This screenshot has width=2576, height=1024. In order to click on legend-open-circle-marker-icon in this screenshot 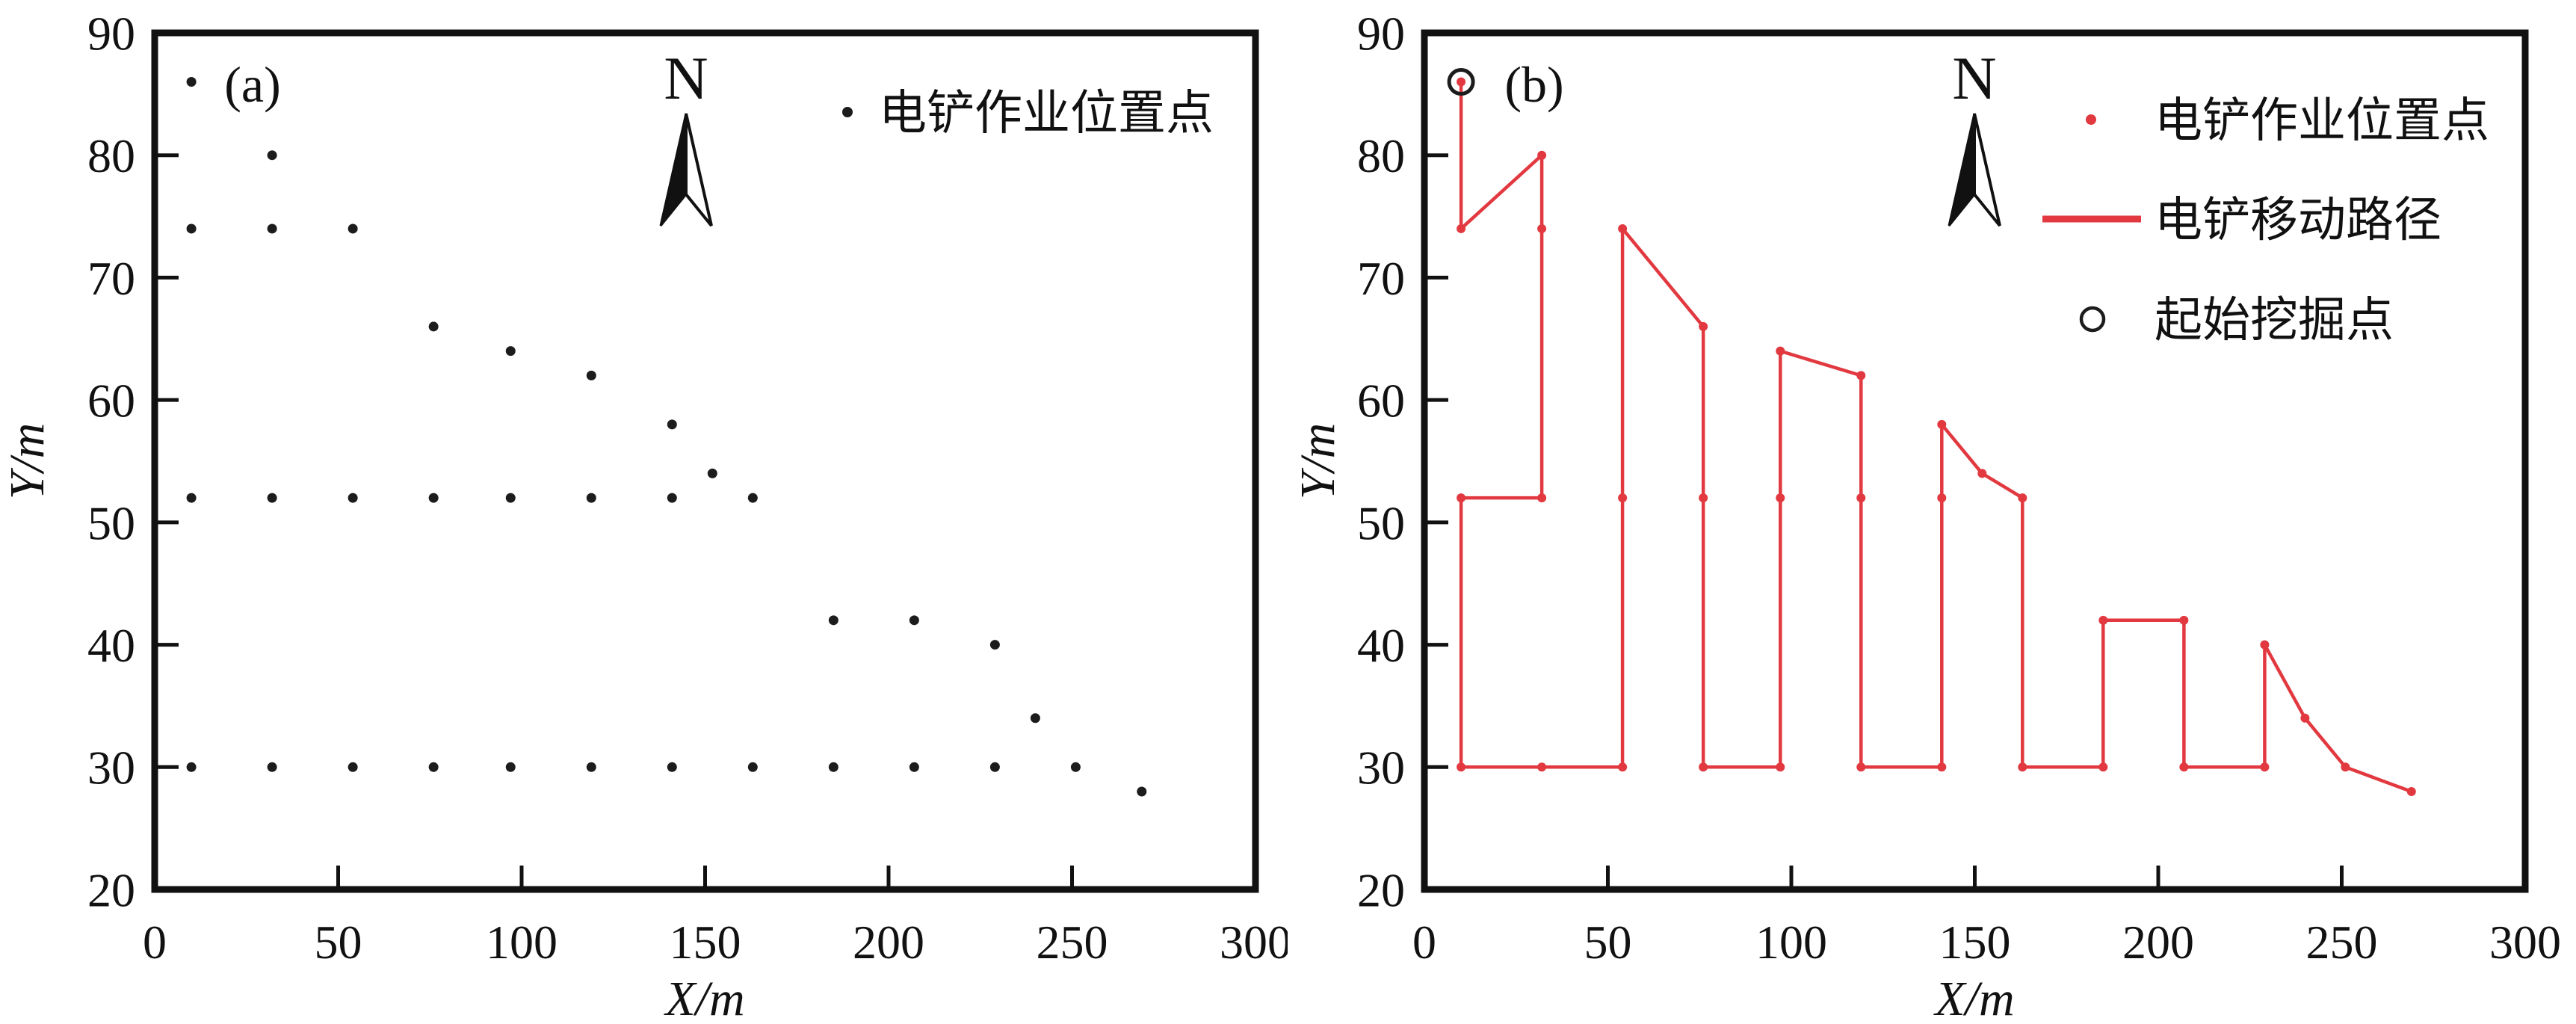, I will do `click(2092, 319)`.